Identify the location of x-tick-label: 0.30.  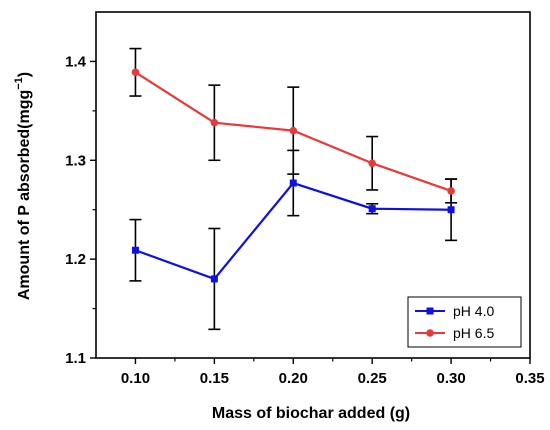
(450, 378).